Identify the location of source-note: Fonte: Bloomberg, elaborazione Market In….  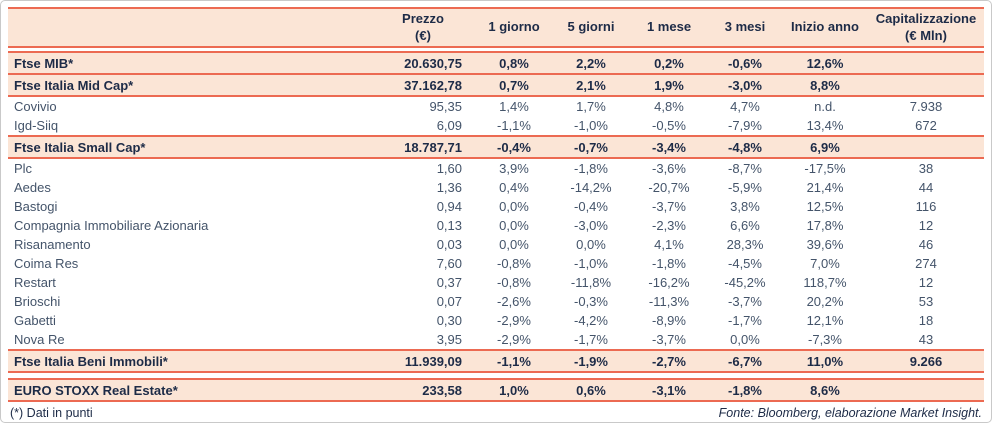
(850, 413).